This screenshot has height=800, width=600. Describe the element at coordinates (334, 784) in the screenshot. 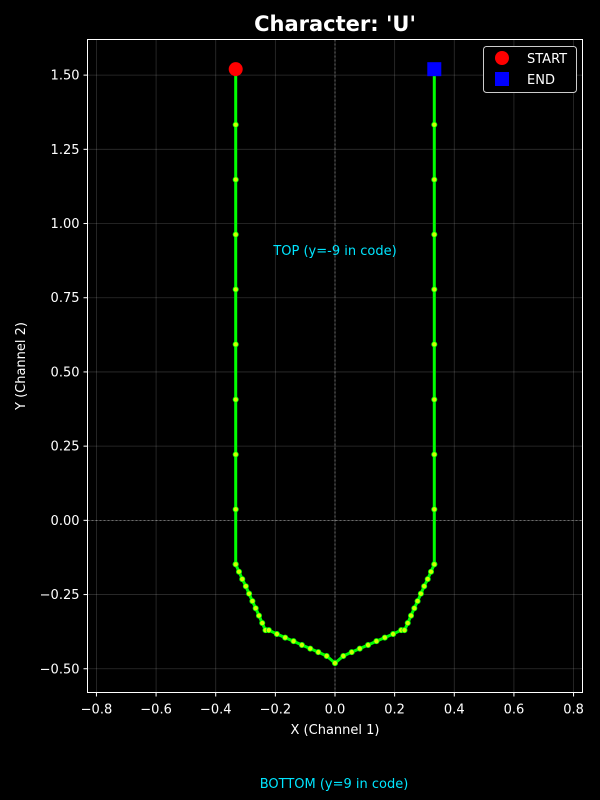

I see `bottom-annotation: BOTTOM (y=9 in code)` at that location.